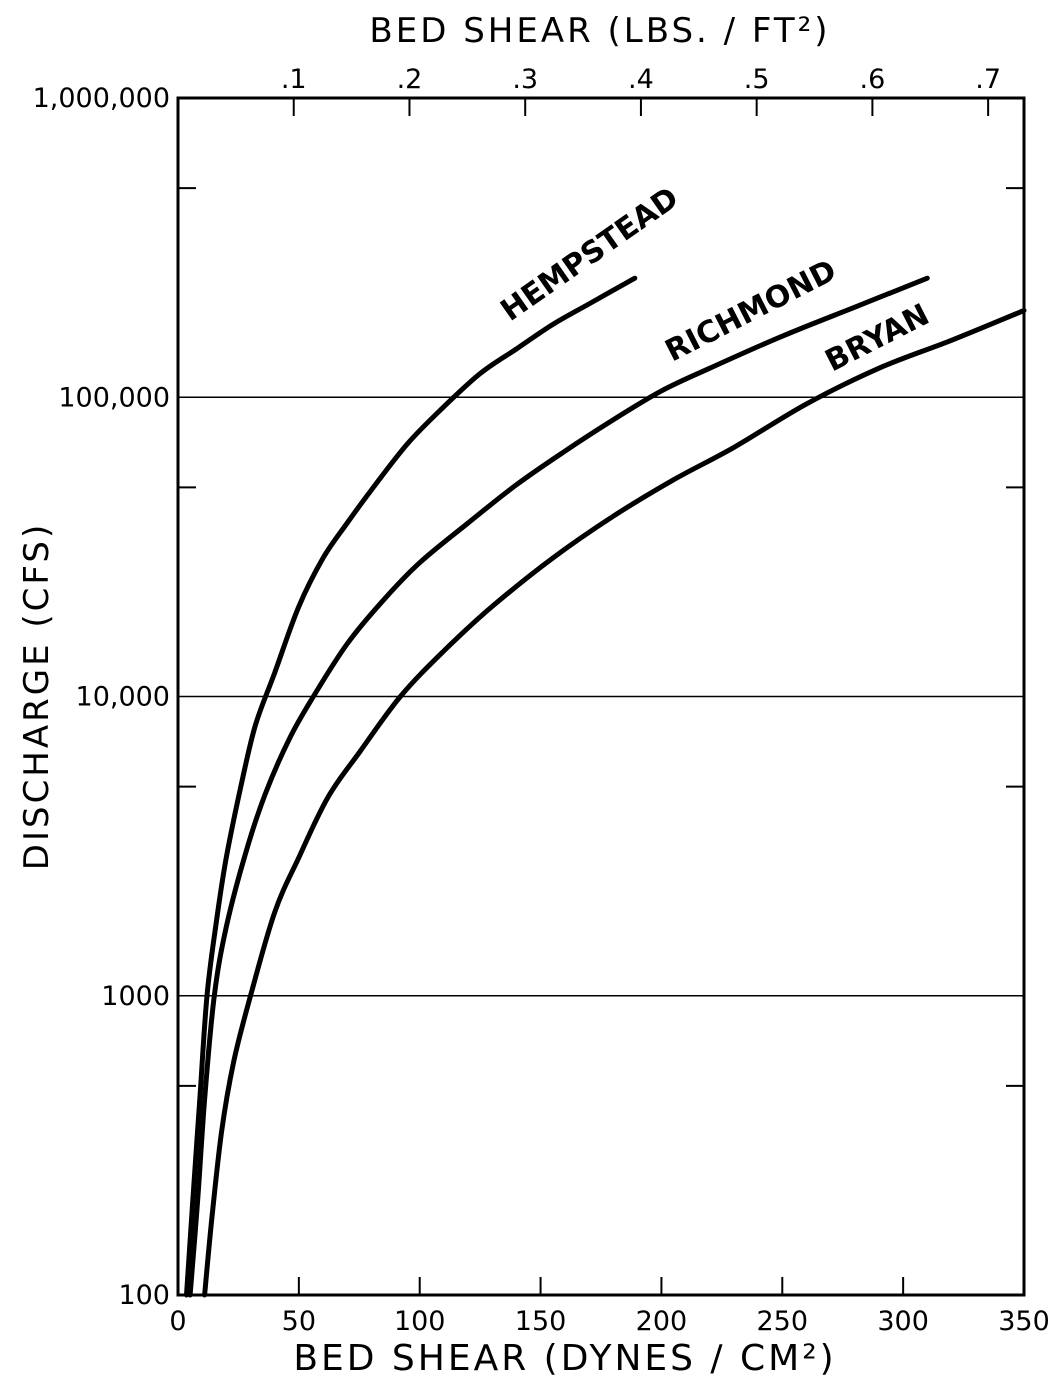 Image resolution: width=1064 pixels, height=1387 pixels. What do you see at coordinates (783, 1321) in the screenshot?
I see `x-tick-label: 250` at bounding box center [783, 1321].